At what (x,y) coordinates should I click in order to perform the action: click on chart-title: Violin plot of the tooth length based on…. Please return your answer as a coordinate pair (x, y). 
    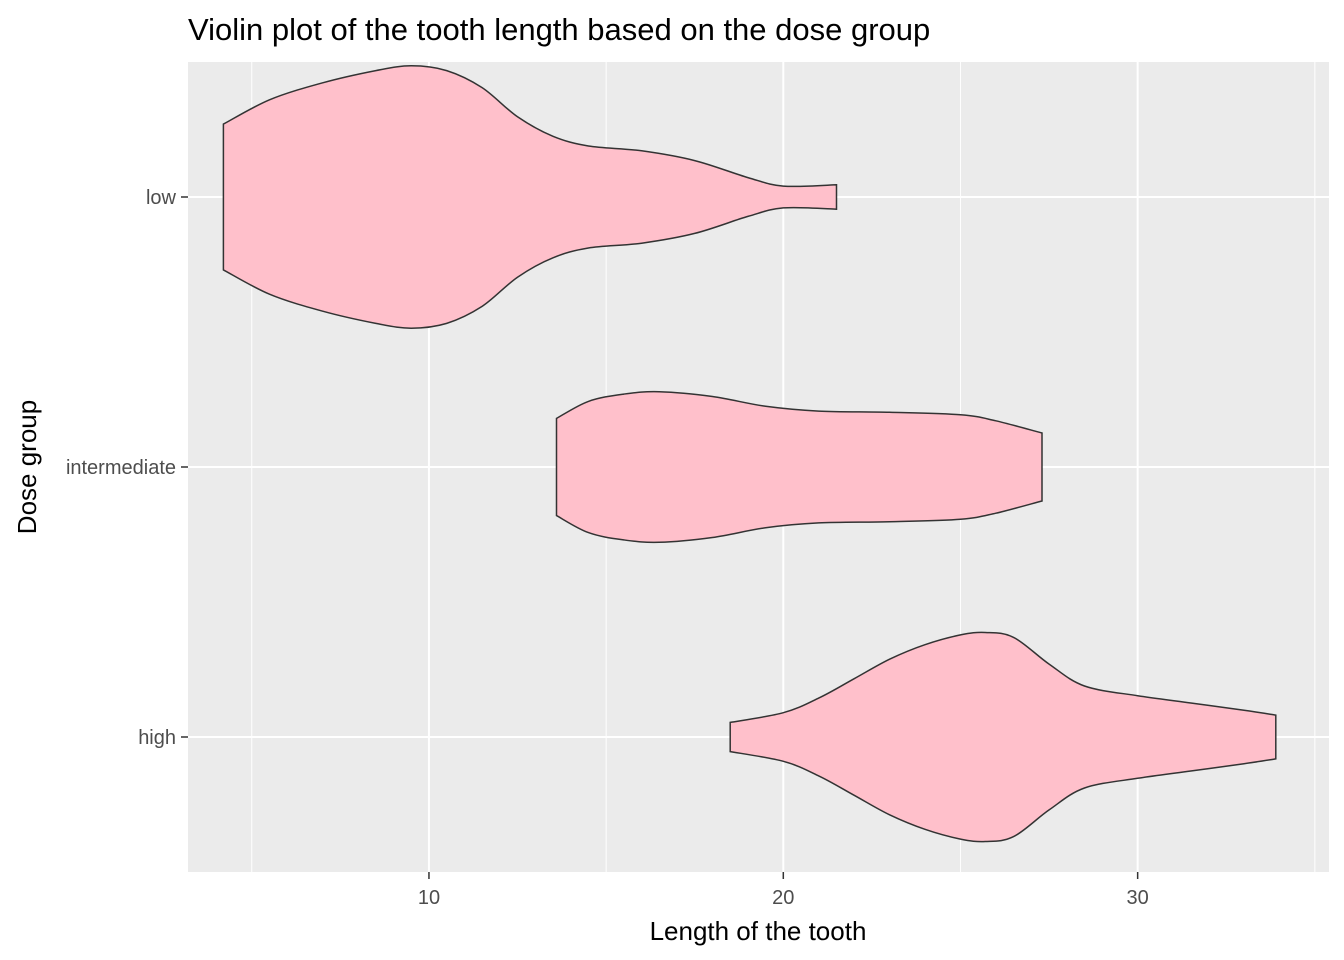
    Looking at the image, I should click on (559, 29).